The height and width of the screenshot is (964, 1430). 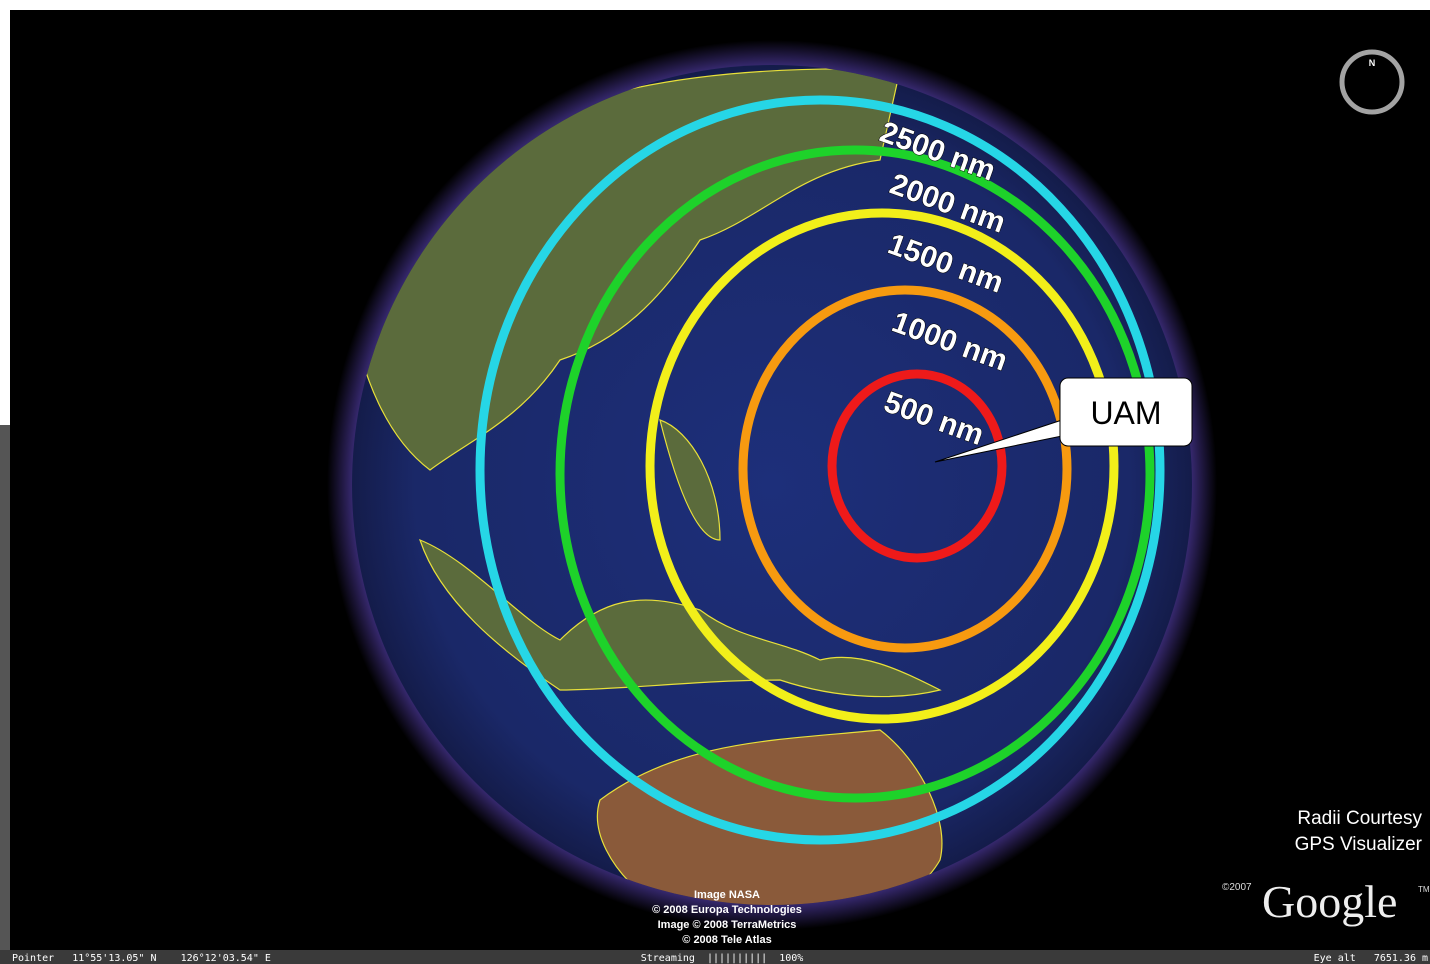 I want to click on callout-label: UAM, so click(x=1125, y=413).